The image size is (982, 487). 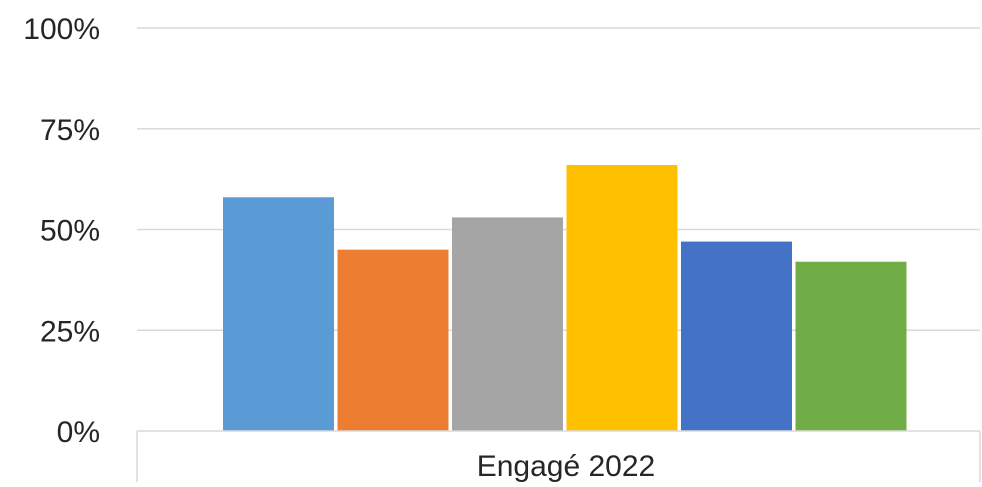 What do you see at coordinates (70, 130) in the screenshot?
I see `y-tick-label: 75%` at bounding box center [70, 130].